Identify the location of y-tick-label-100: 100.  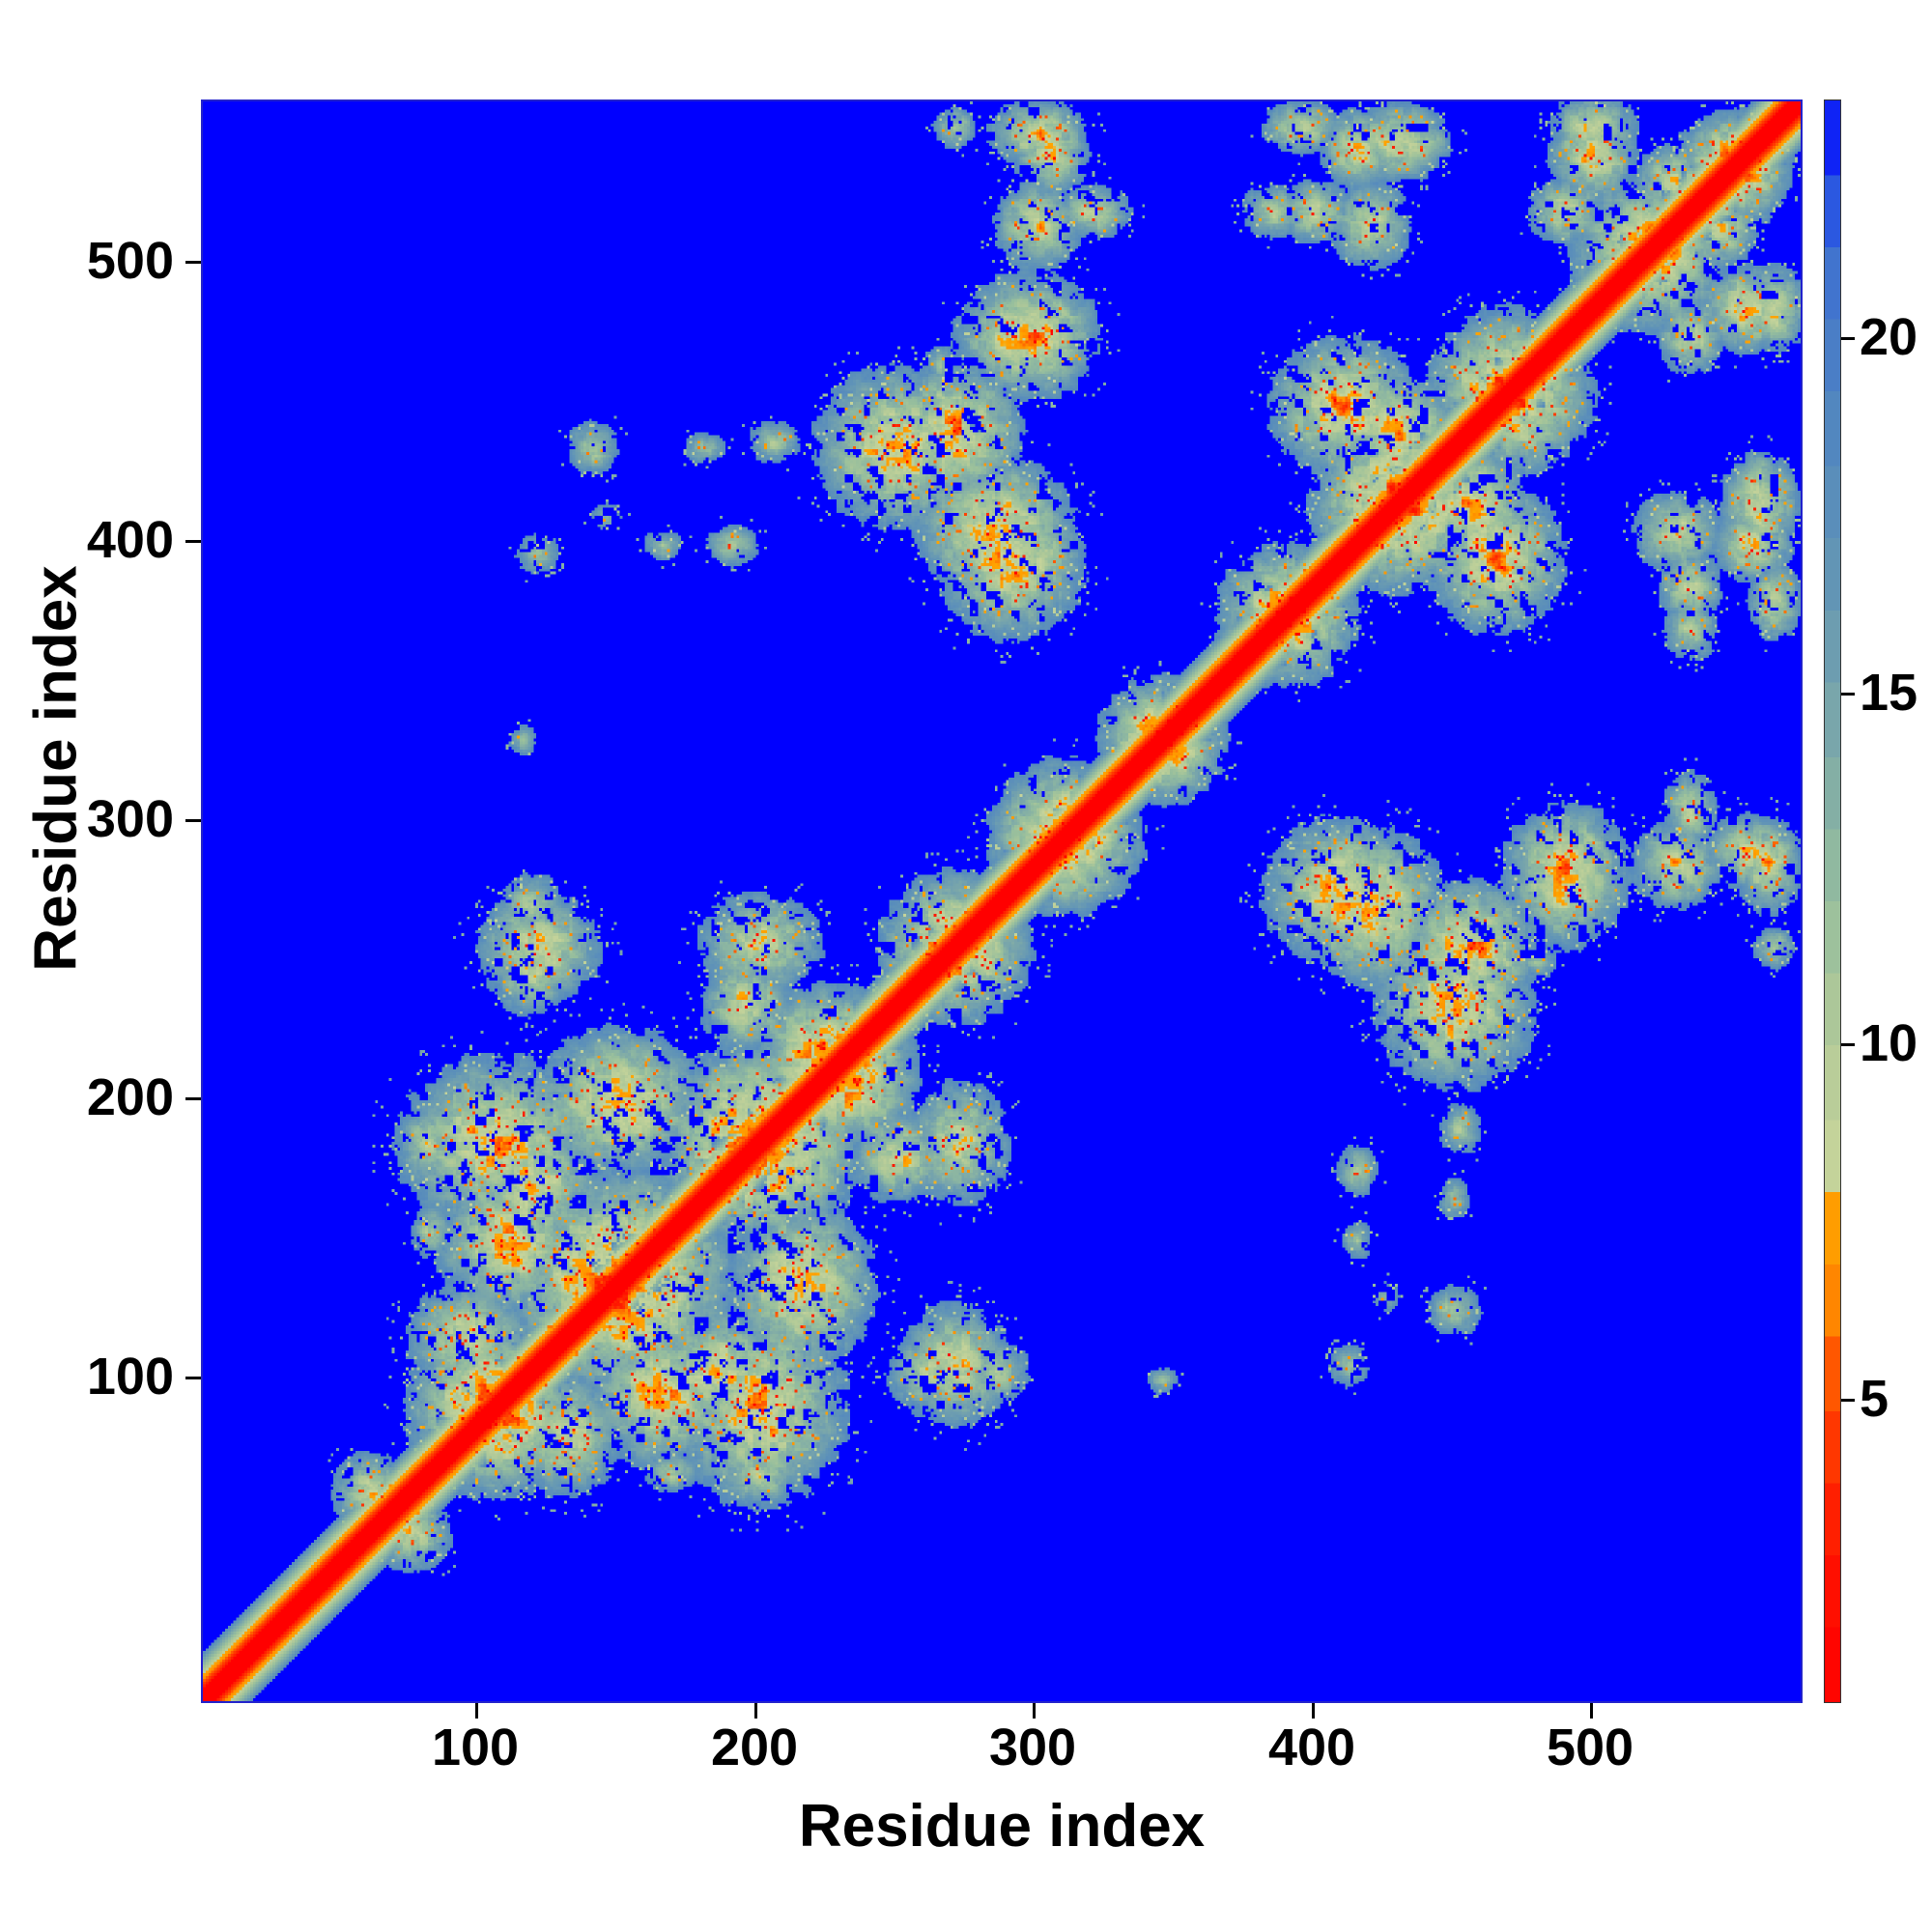
(130, 1377).